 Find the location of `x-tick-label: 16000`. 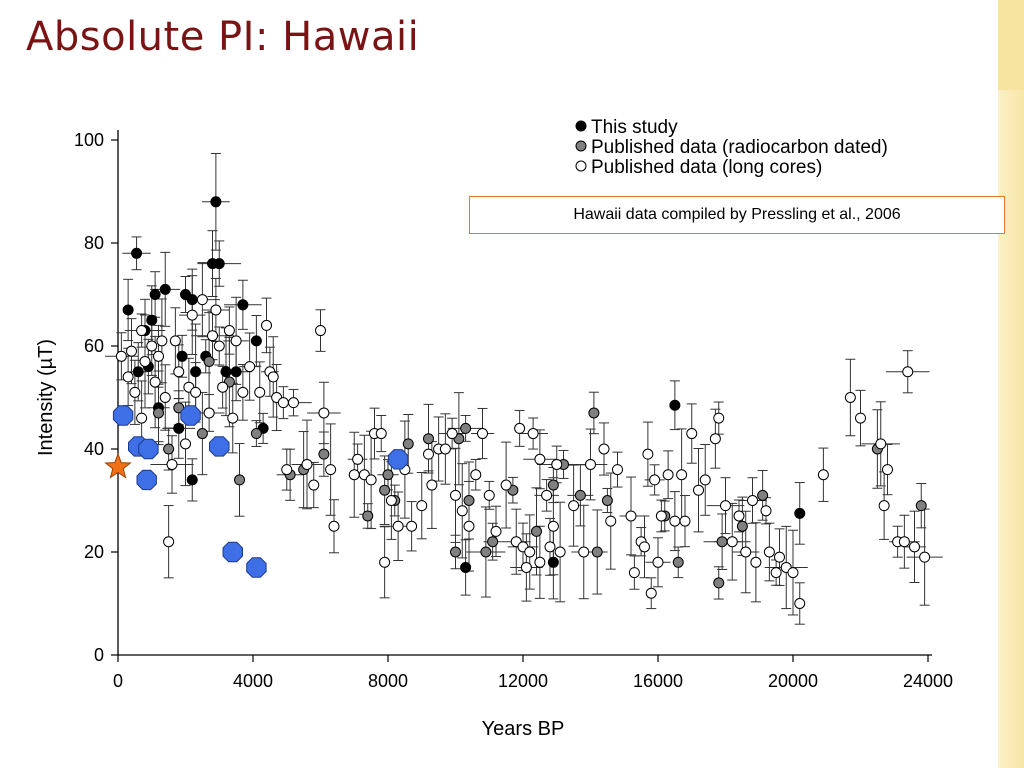

x-tick-label: 16000 is located at coordinates (658, 681).